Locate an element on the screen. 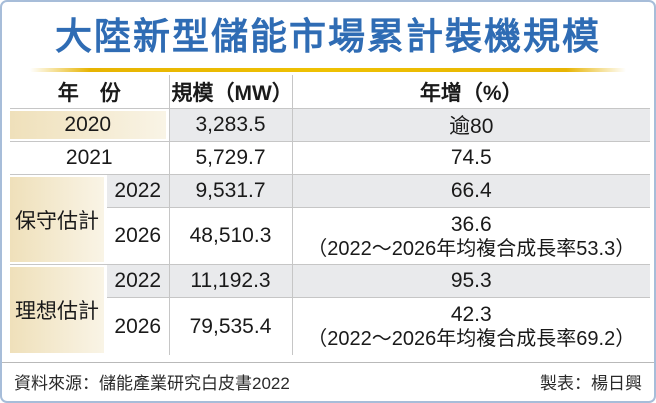 The image size is (656, 403). growth-cagr-note: （2022～2026年均複合成長率53.3） is located at coordinates (471, 249).